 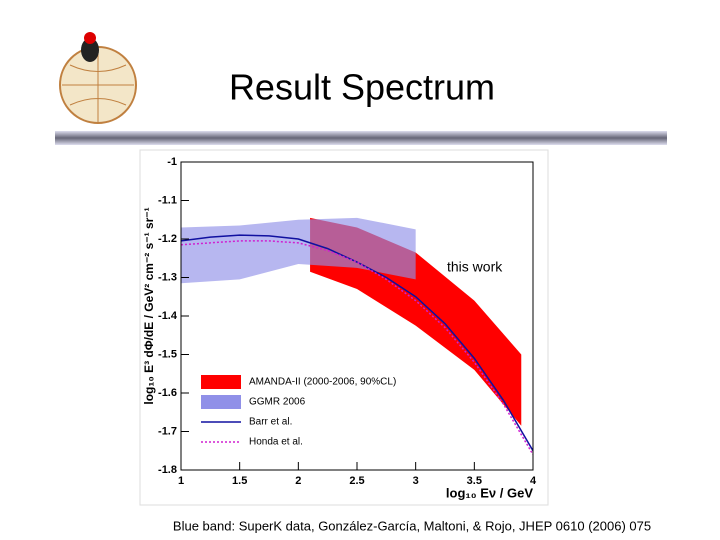 What do you see at coordinates (172, 162) in the screenshot?
I see `y-tick-label: -1` at bounding box center [172, 162].